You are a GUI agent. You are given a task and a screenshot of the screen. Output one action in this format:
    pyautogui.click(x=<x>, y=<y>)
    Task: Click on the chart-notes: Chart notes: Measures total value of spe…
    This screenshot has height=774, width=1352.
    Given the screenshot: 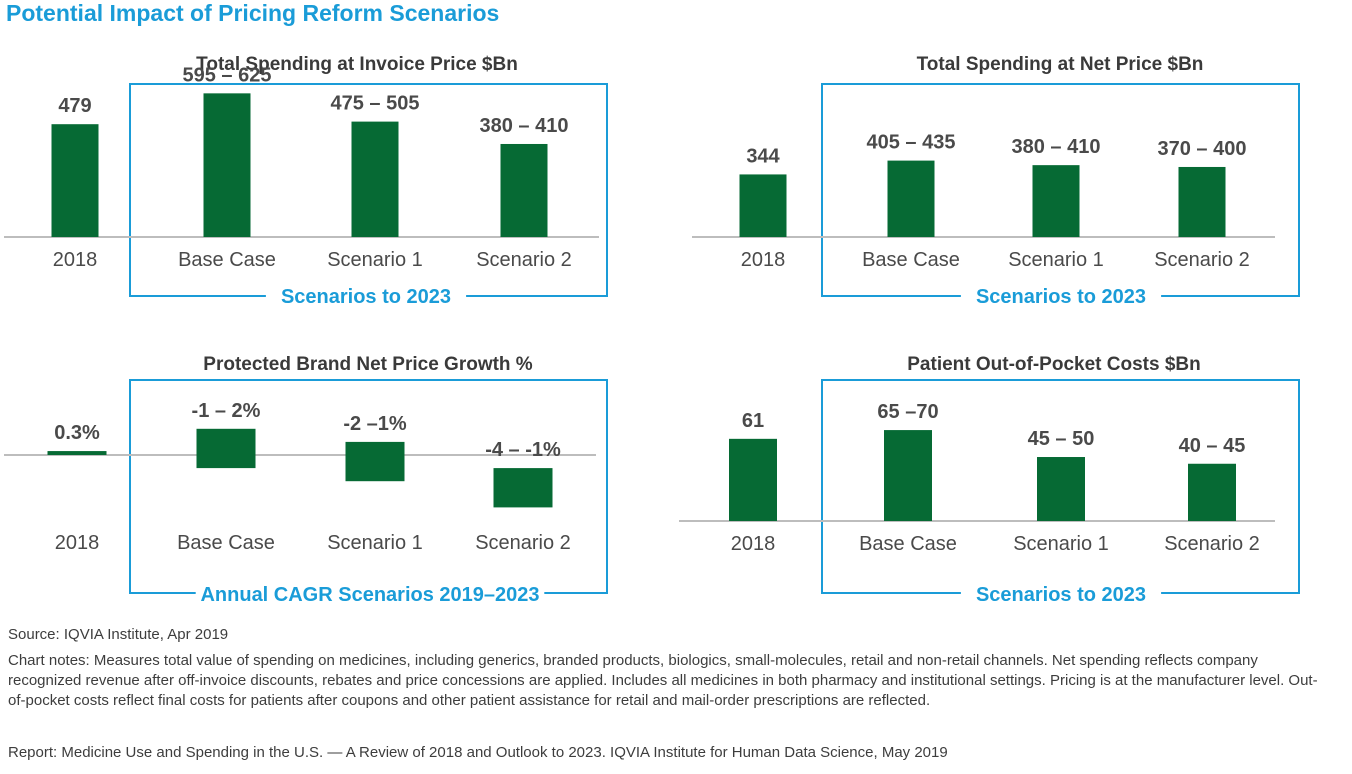 What is the action you would take?
    pyautogui.click(x=663, y=680)
    